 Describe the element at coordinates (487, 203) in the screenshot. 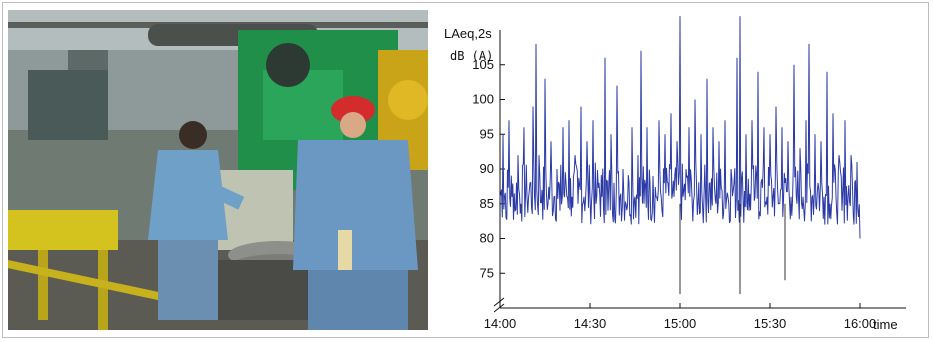

I see `y-tick-label: 85` at that location.